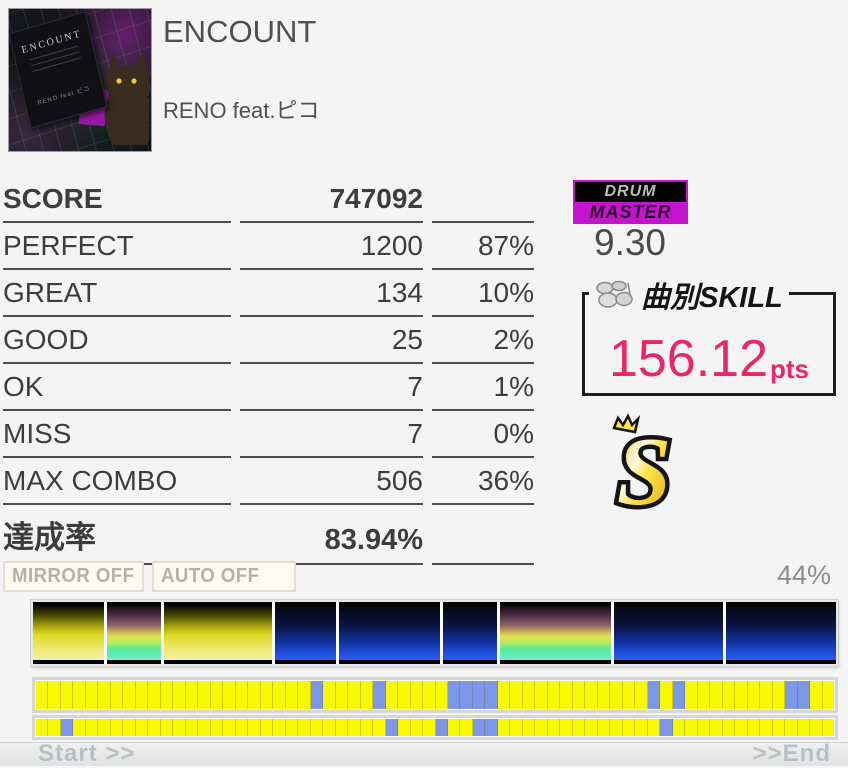 The image size is (848, 768). Describe the element at coordinates (483, 293) in the screenshot. I see `judge-pct: 10%` at that location.